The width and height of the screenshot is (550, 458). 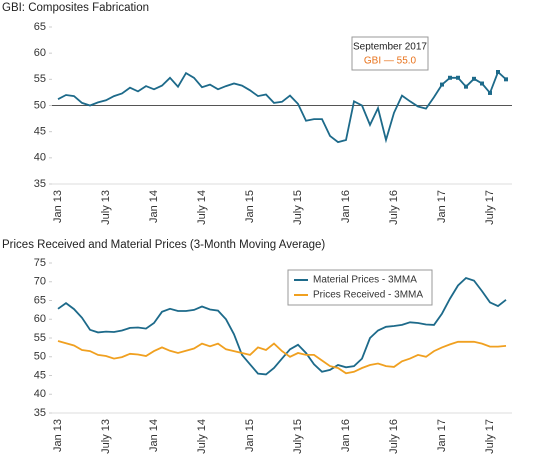 I want to click on y-tick-label: 70, so click(x=40, y=282).